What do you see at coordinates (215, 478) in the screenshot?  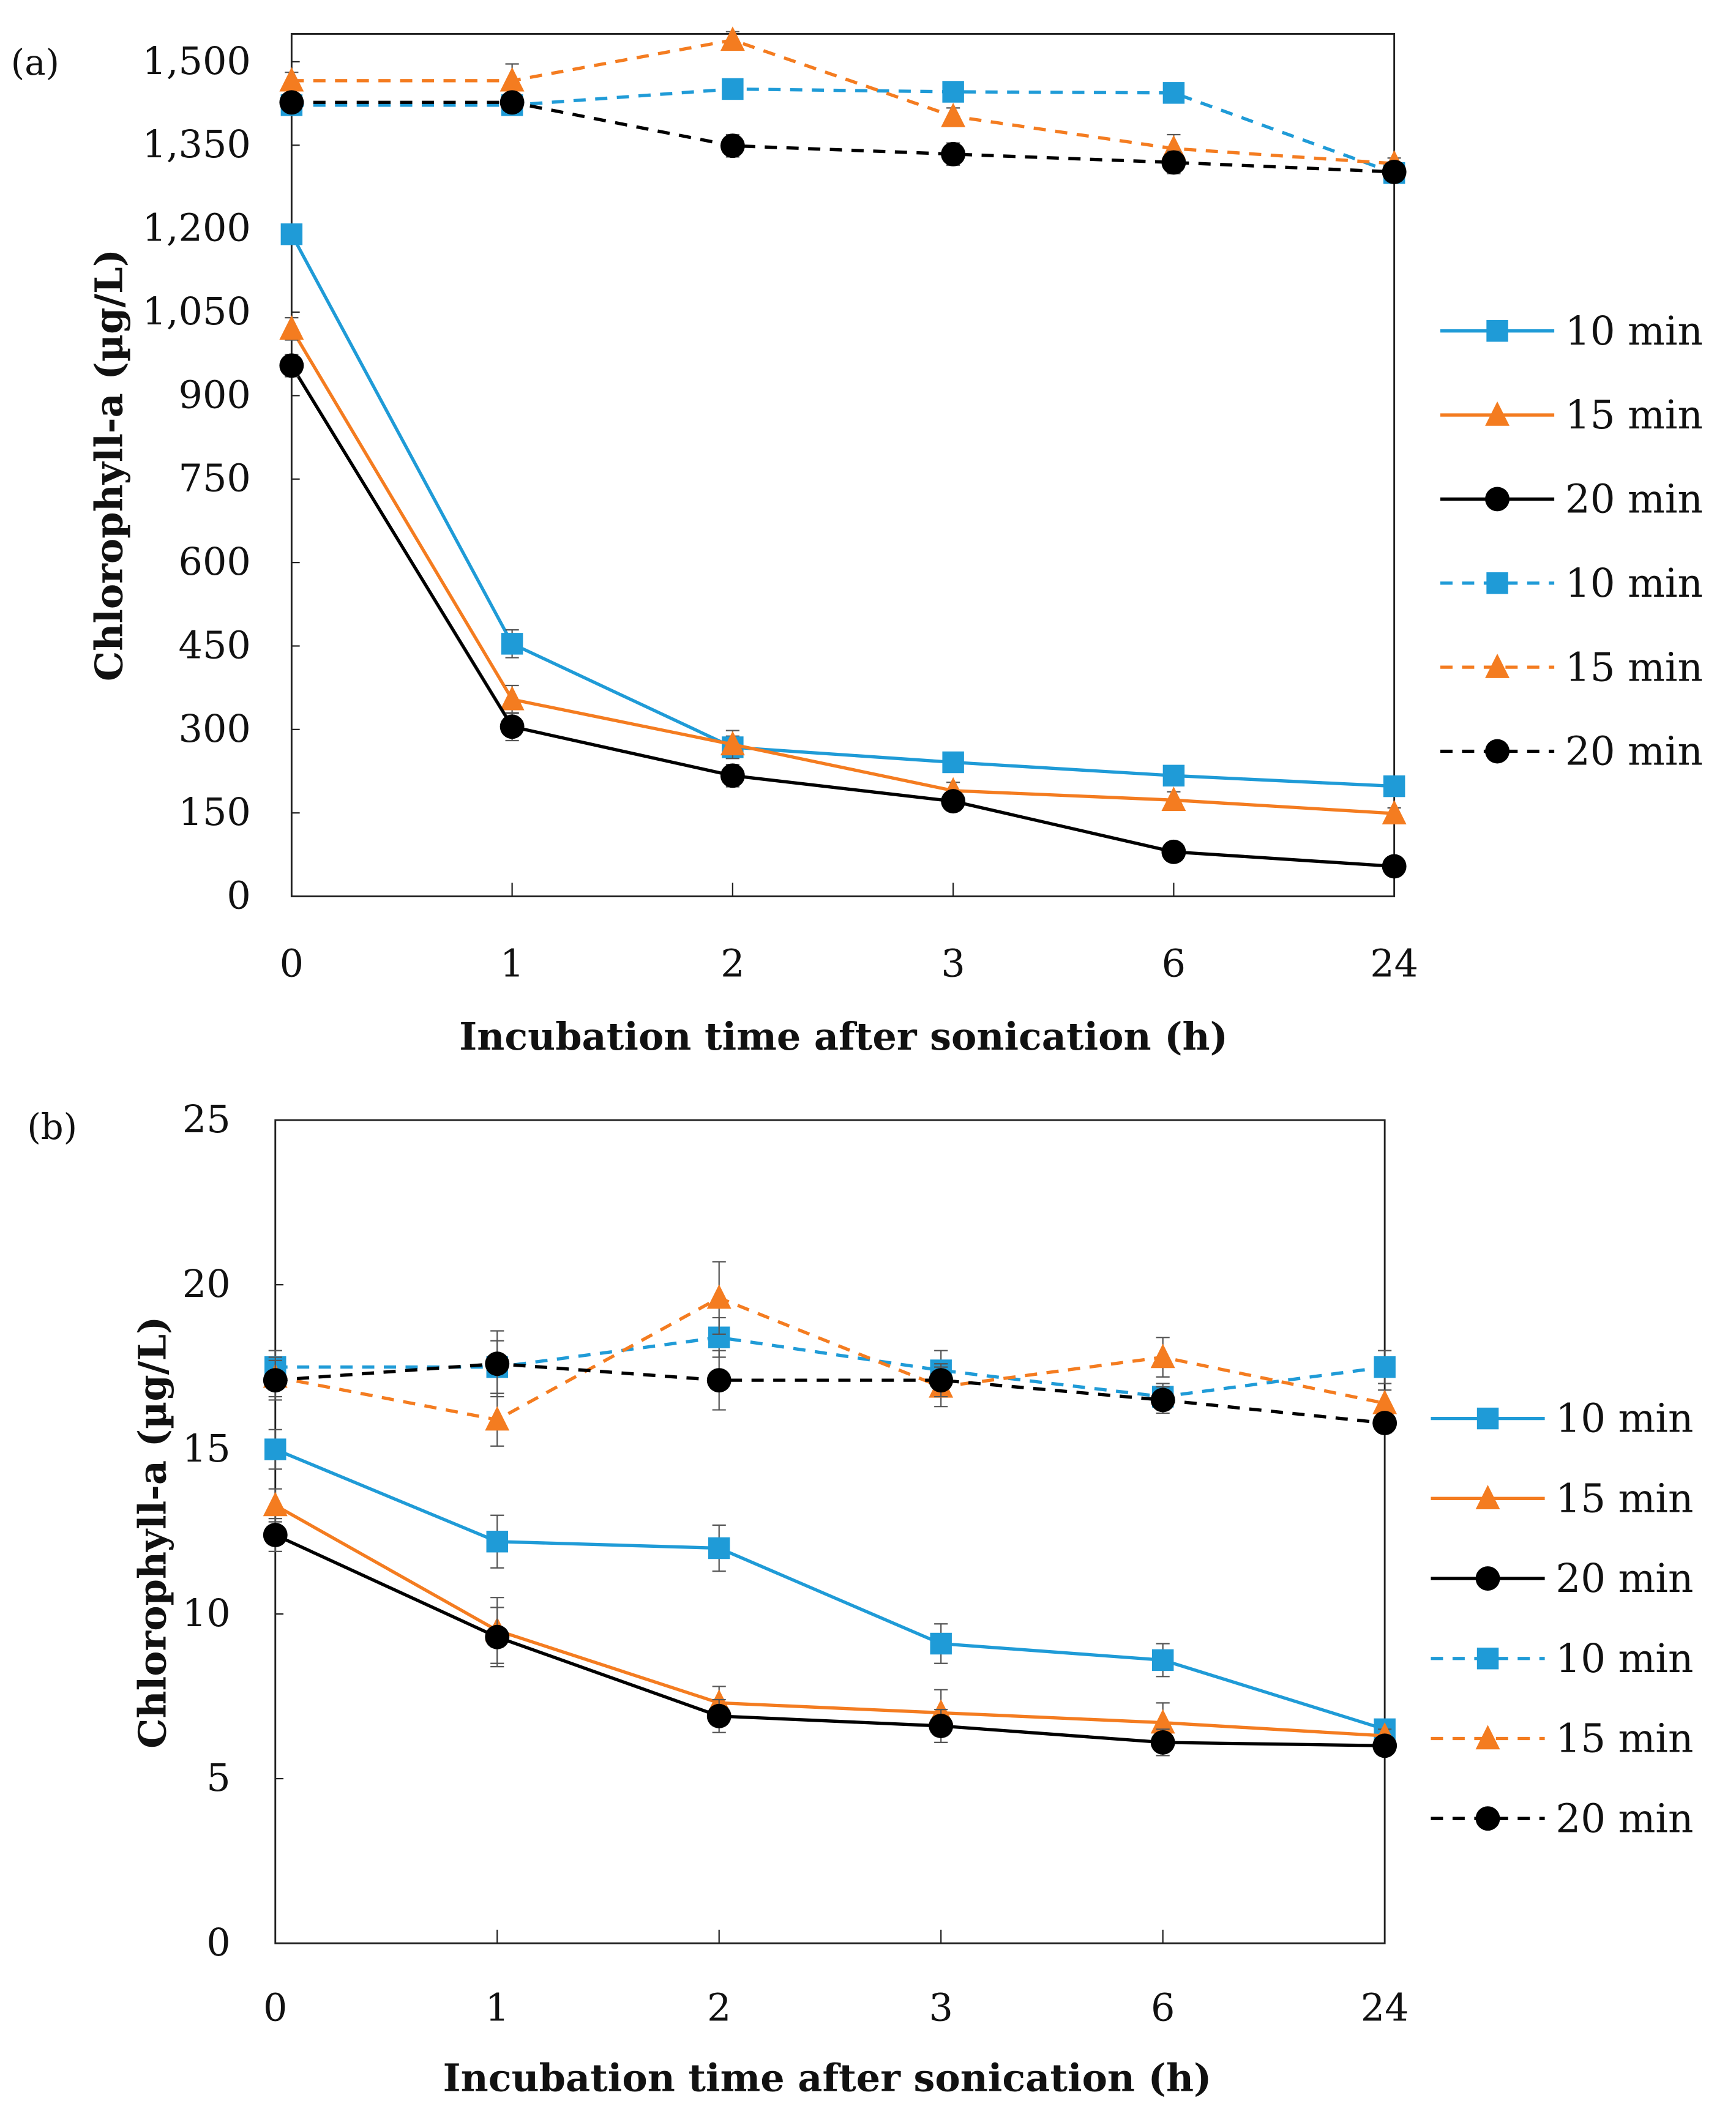 I see `y-tick-label-a: 750` at bounding box center [215, 478].